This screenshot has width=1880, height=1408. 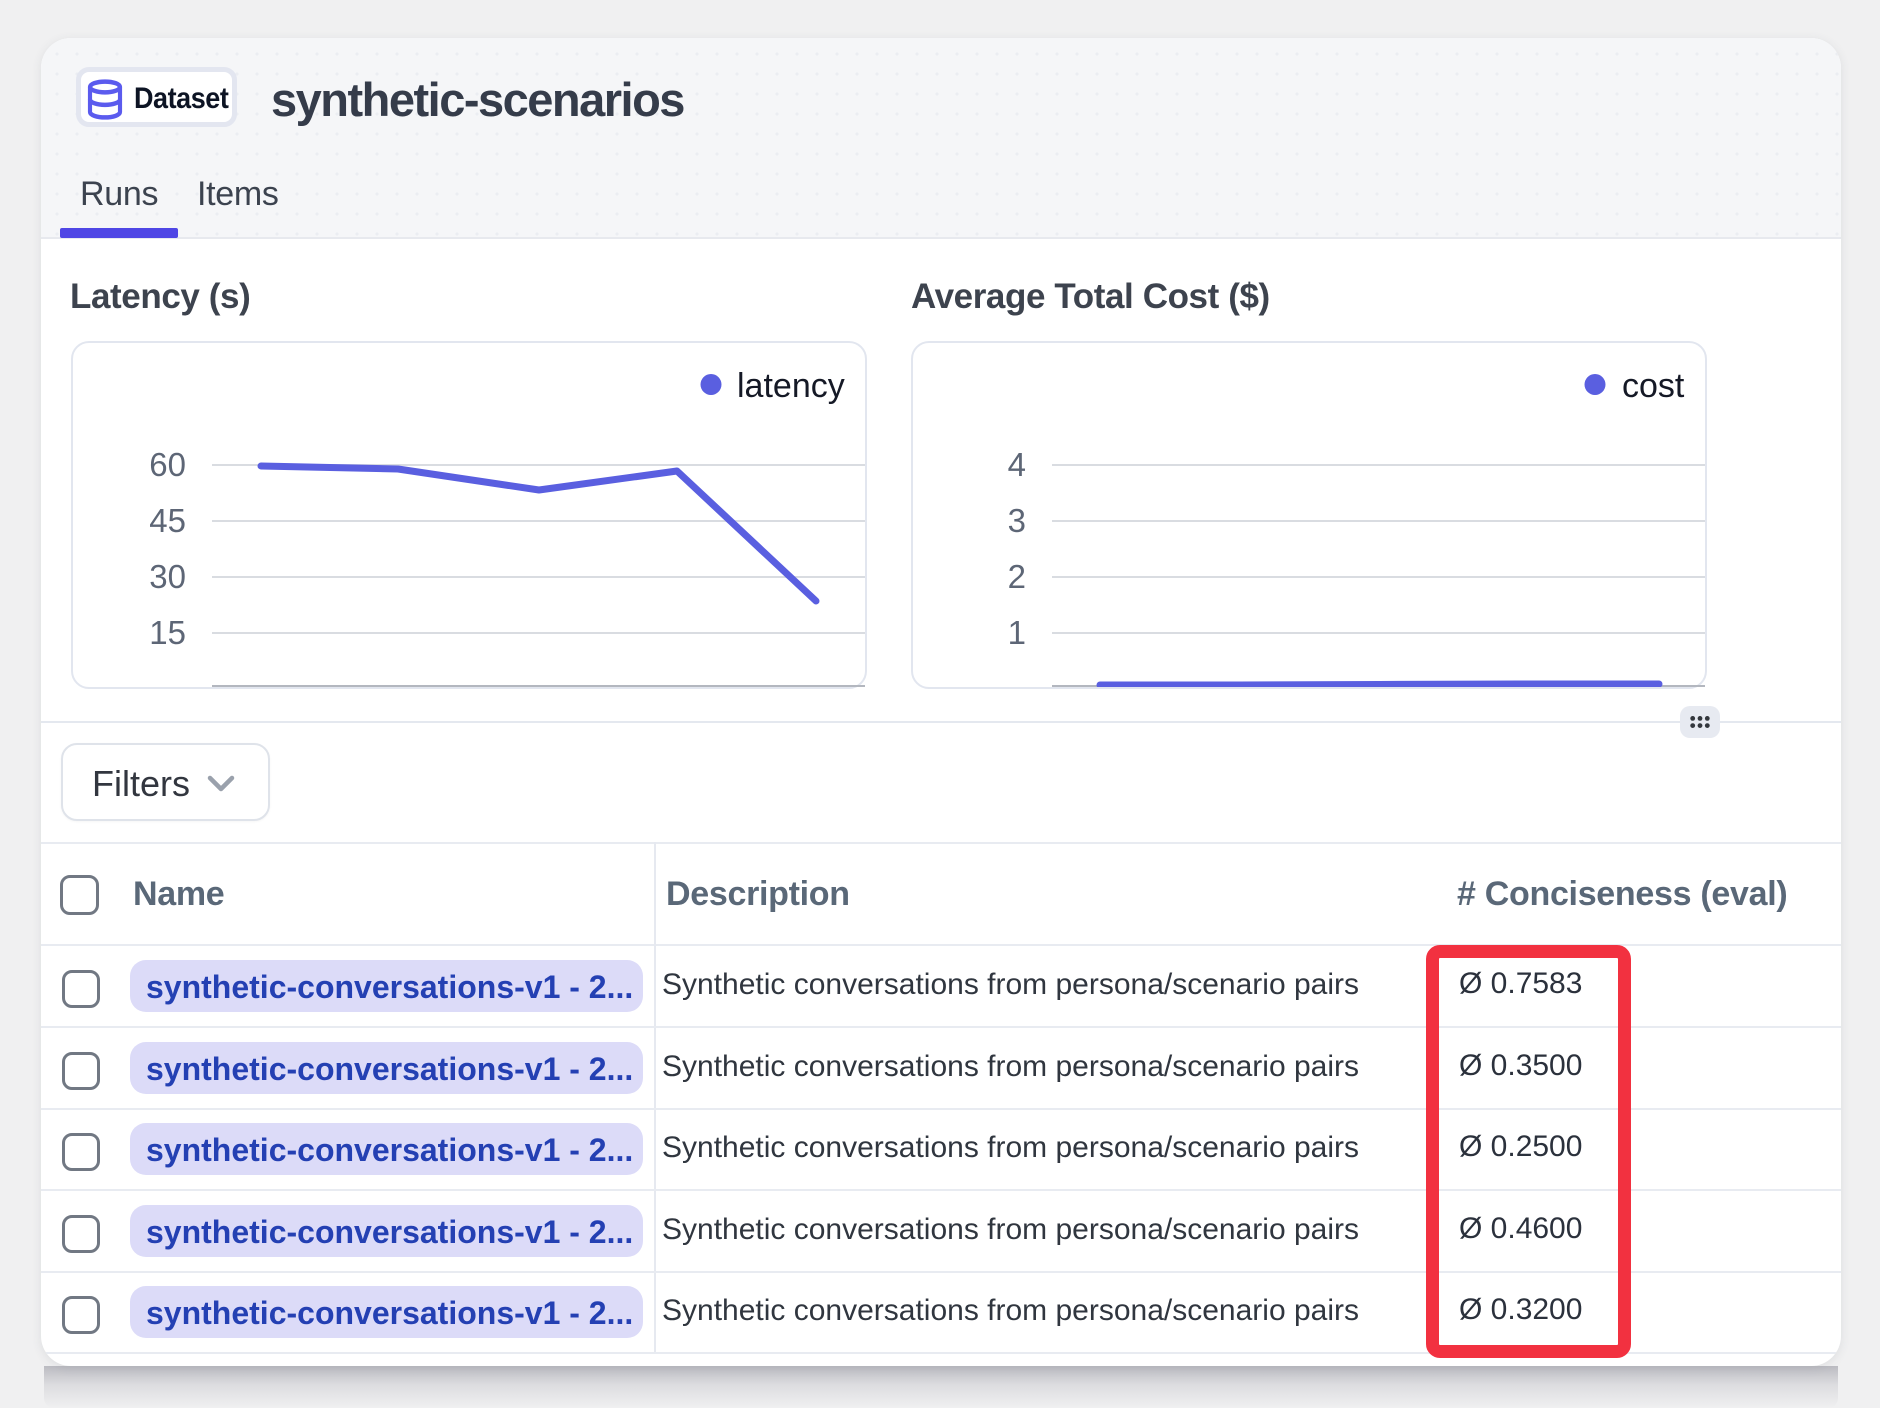 I want to click on svg-text: 3, so click(x=1017, y=520).